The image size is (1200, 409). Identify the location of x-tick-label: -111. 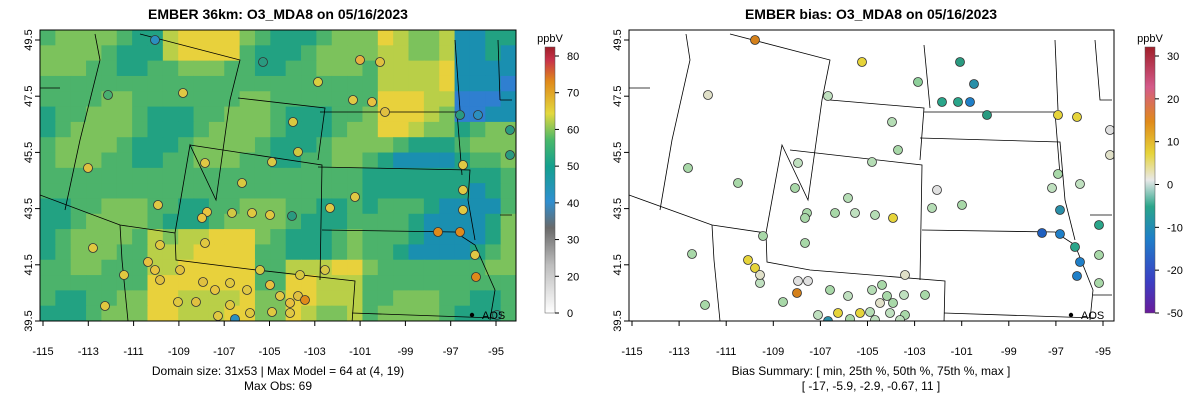
(726, 352).